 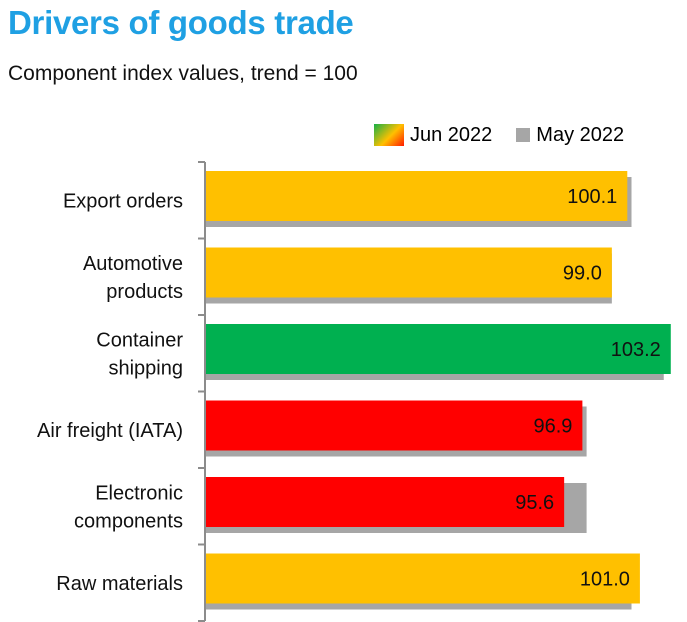 I want to click on category-label-4: Electronic components, so click(x=128, y=507).